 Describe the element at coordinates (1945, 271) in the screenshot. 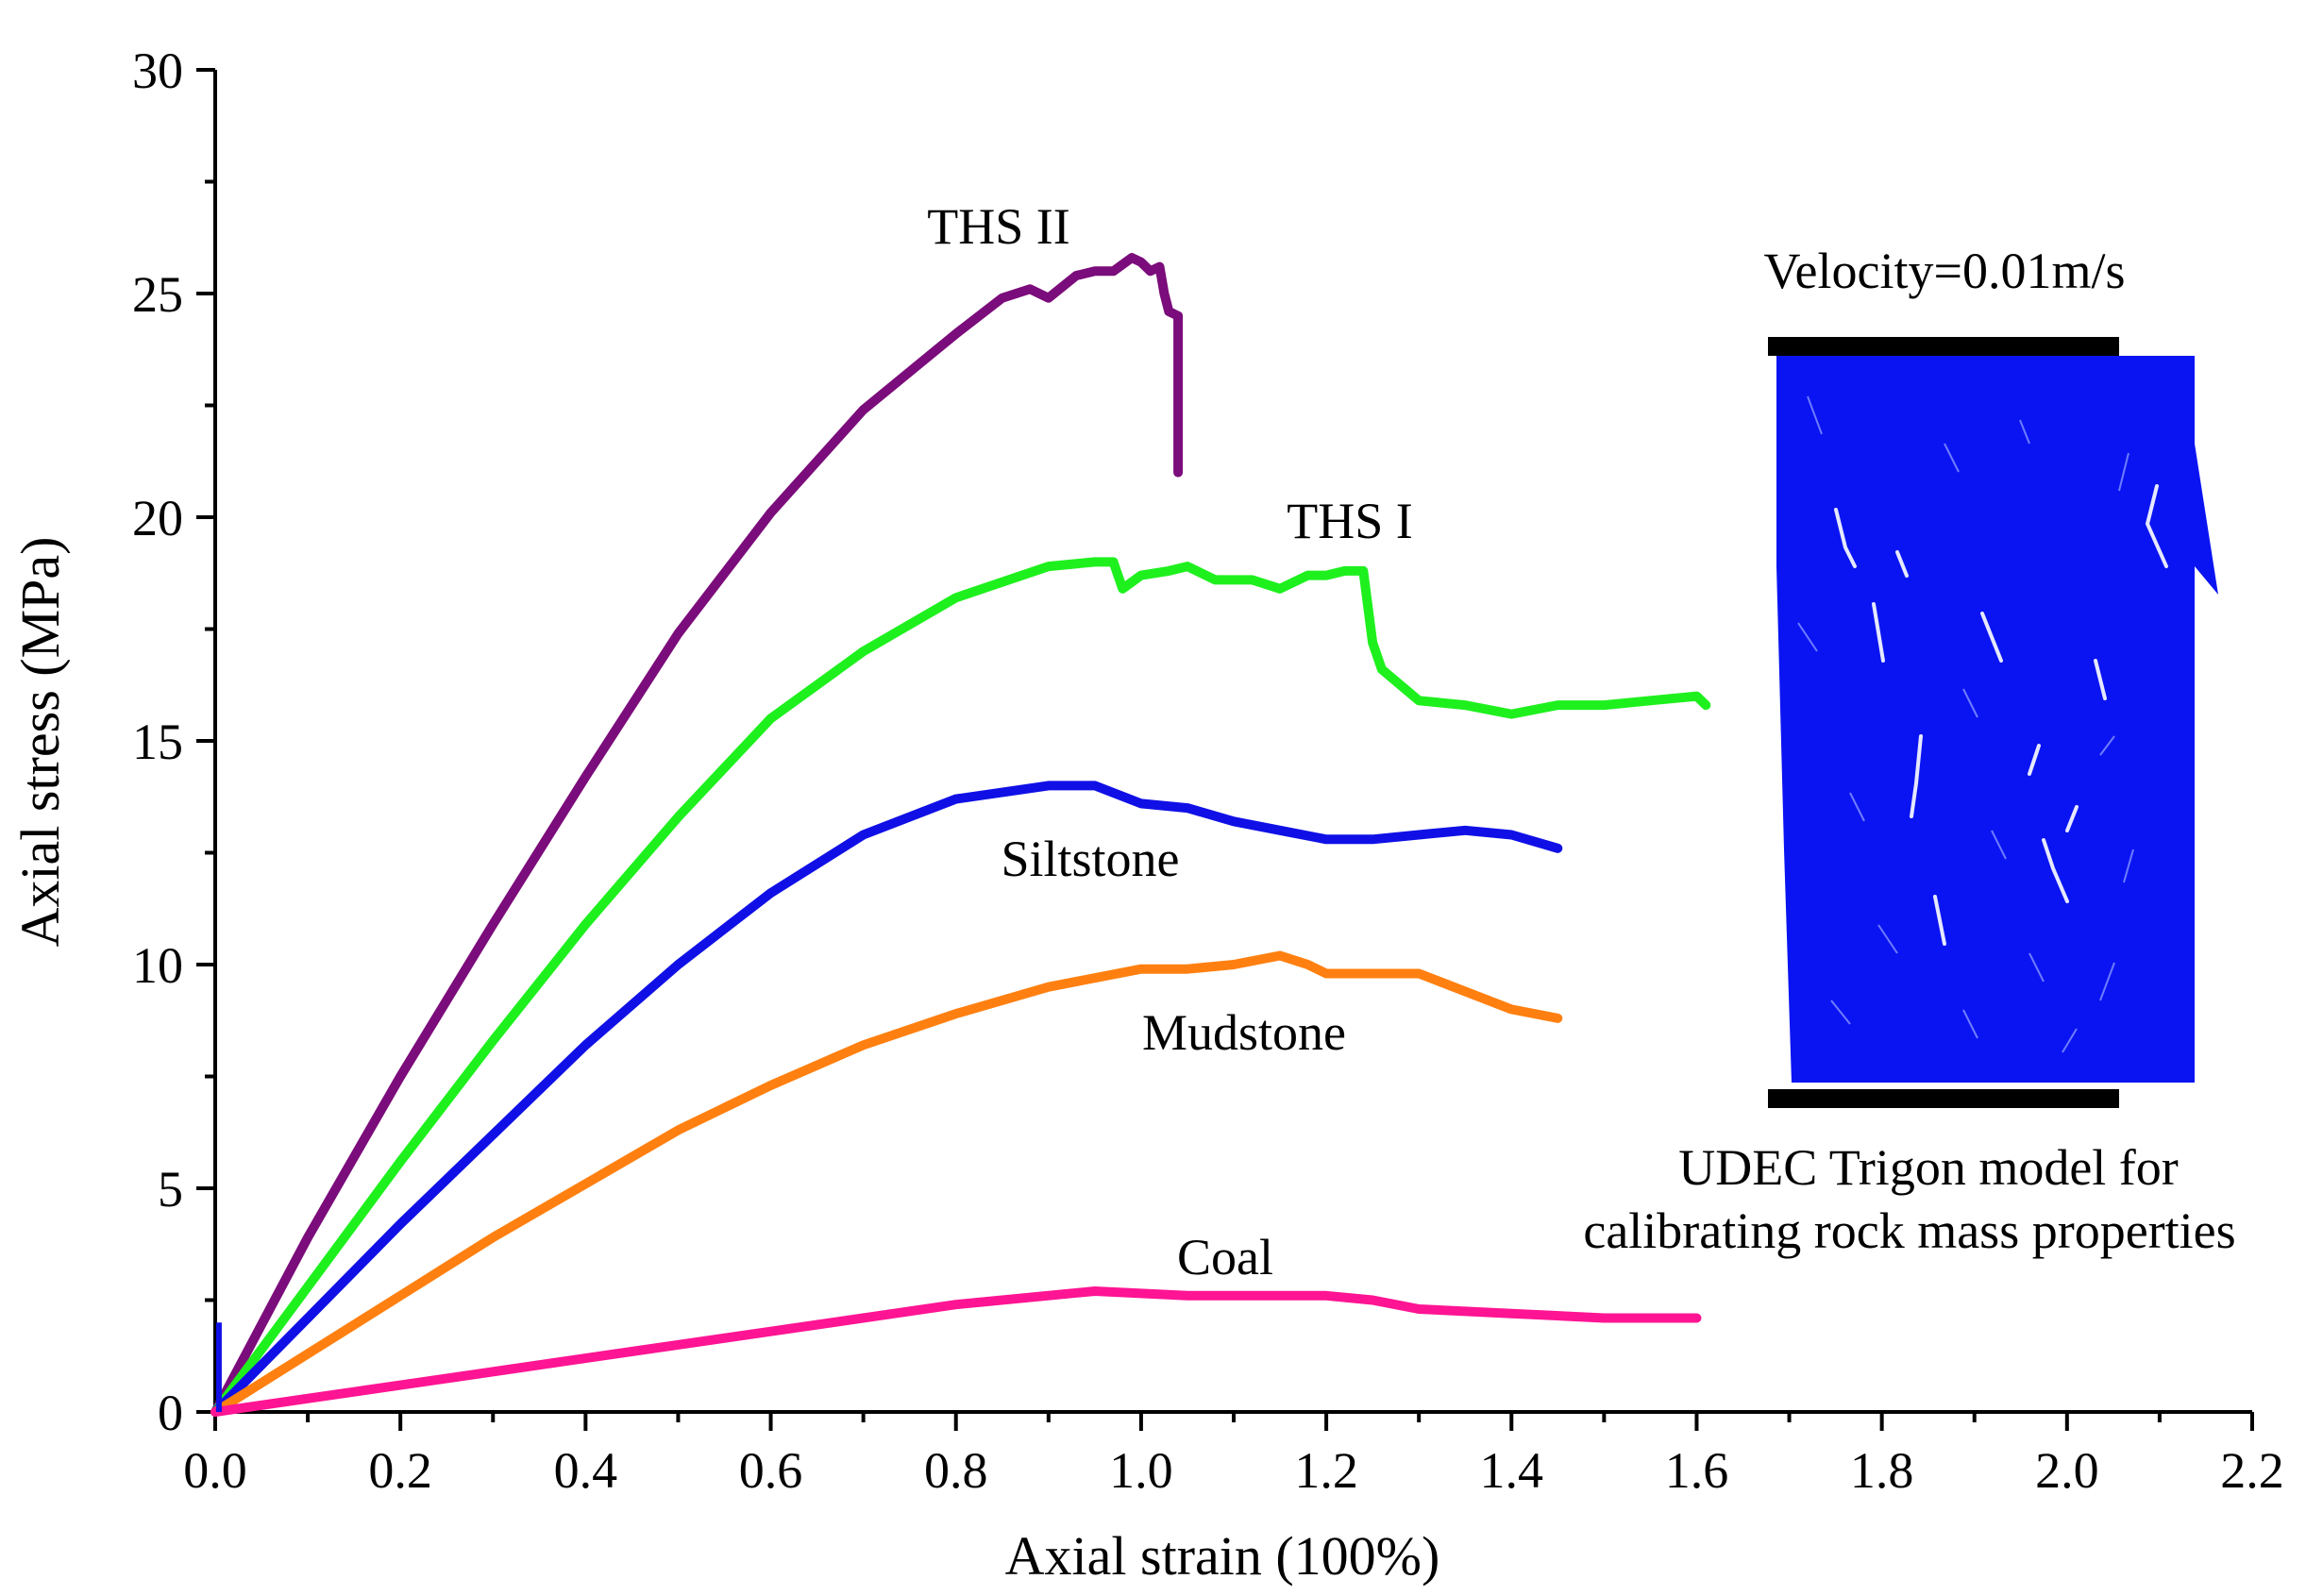

I see `velocity-label: Velocity=0.01m/s` at that location.